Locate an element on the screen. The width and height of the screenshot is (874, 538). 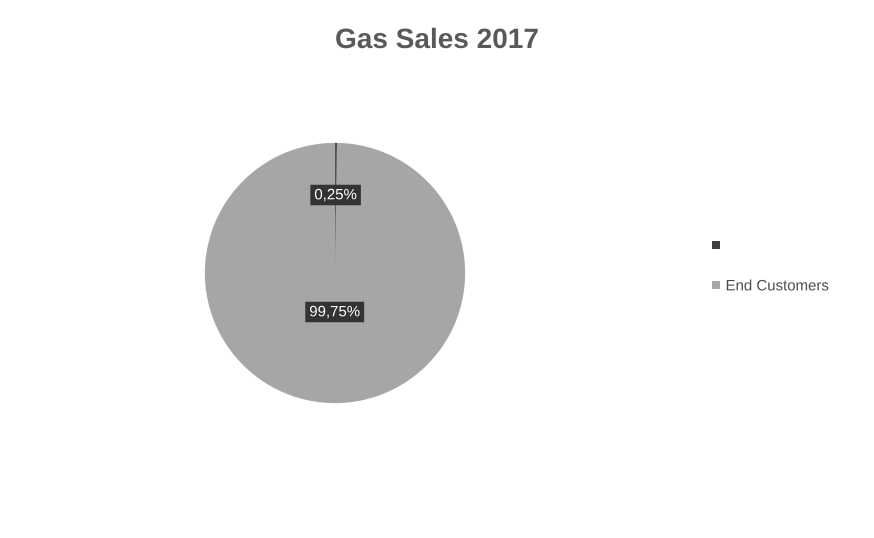
legend-label: End Customers is located at coordinates (777, 284).